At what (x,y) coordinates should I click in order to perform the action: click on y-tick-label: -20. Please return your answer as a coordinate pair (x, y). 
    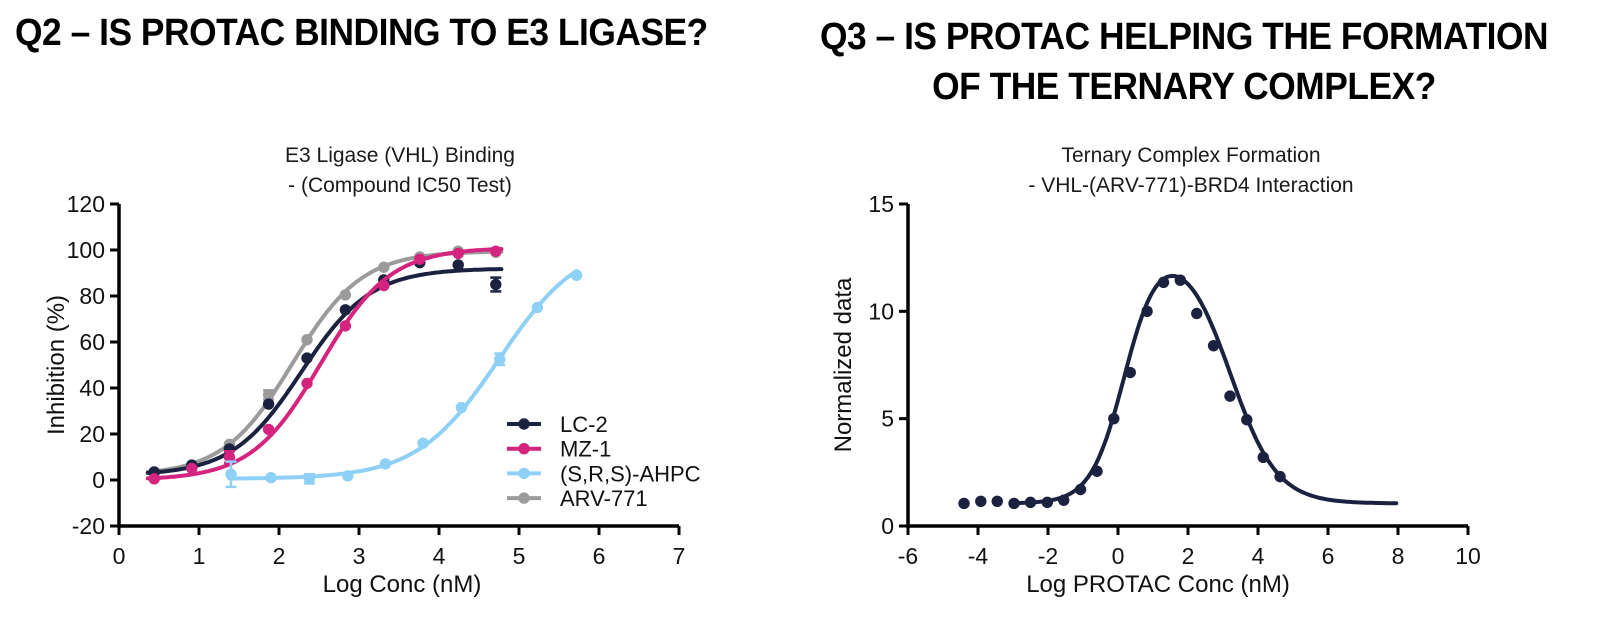
    Looking at the image, I should click on (88, 526).